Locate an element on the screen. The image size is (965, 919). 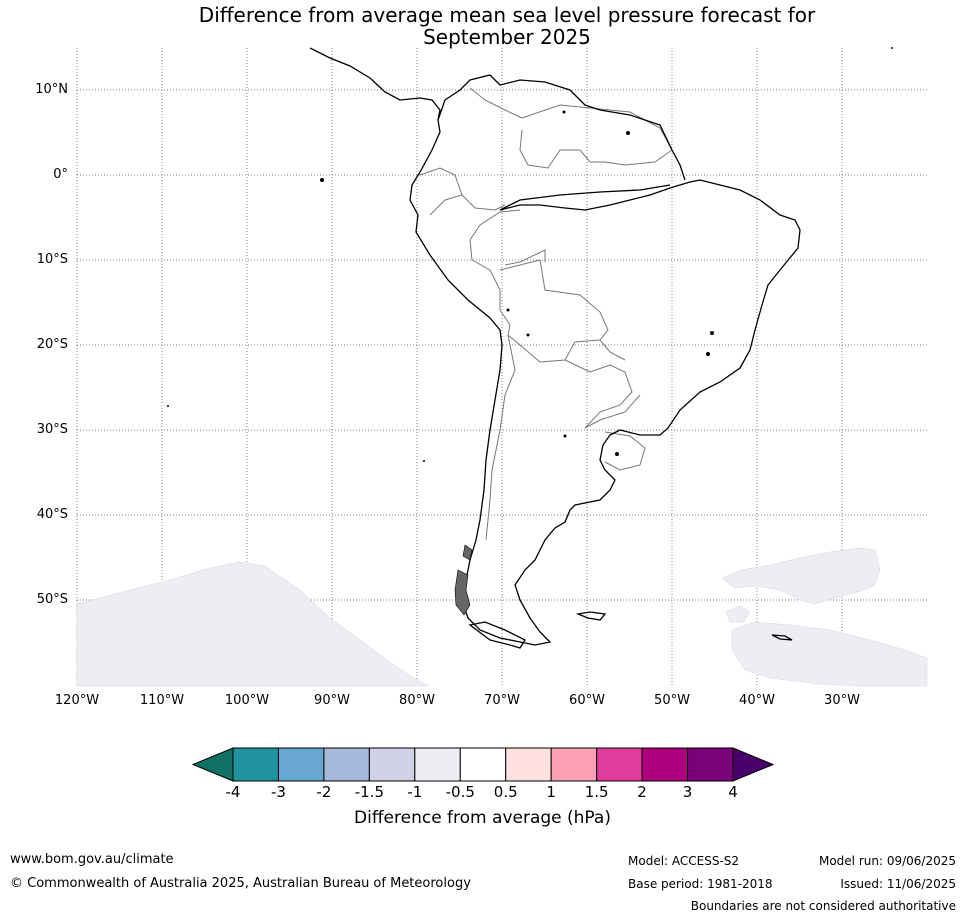
colorbar-tick-label: 1.5 is located at coordinates (596, 792).